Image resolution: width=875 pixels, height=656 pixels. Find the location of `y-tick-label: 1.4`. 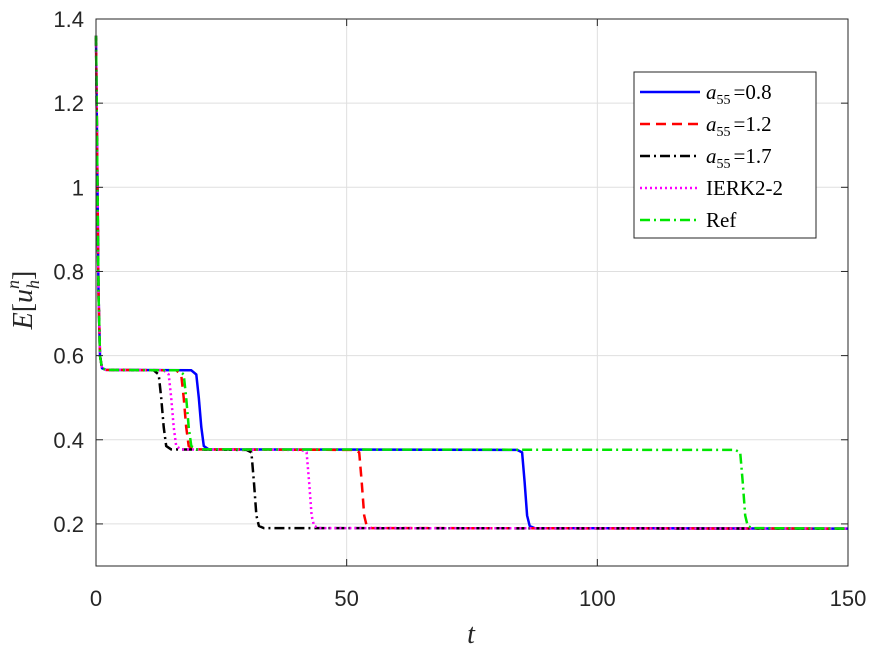

y-tick-label: 1.4 is located at coordinates (68, 19).